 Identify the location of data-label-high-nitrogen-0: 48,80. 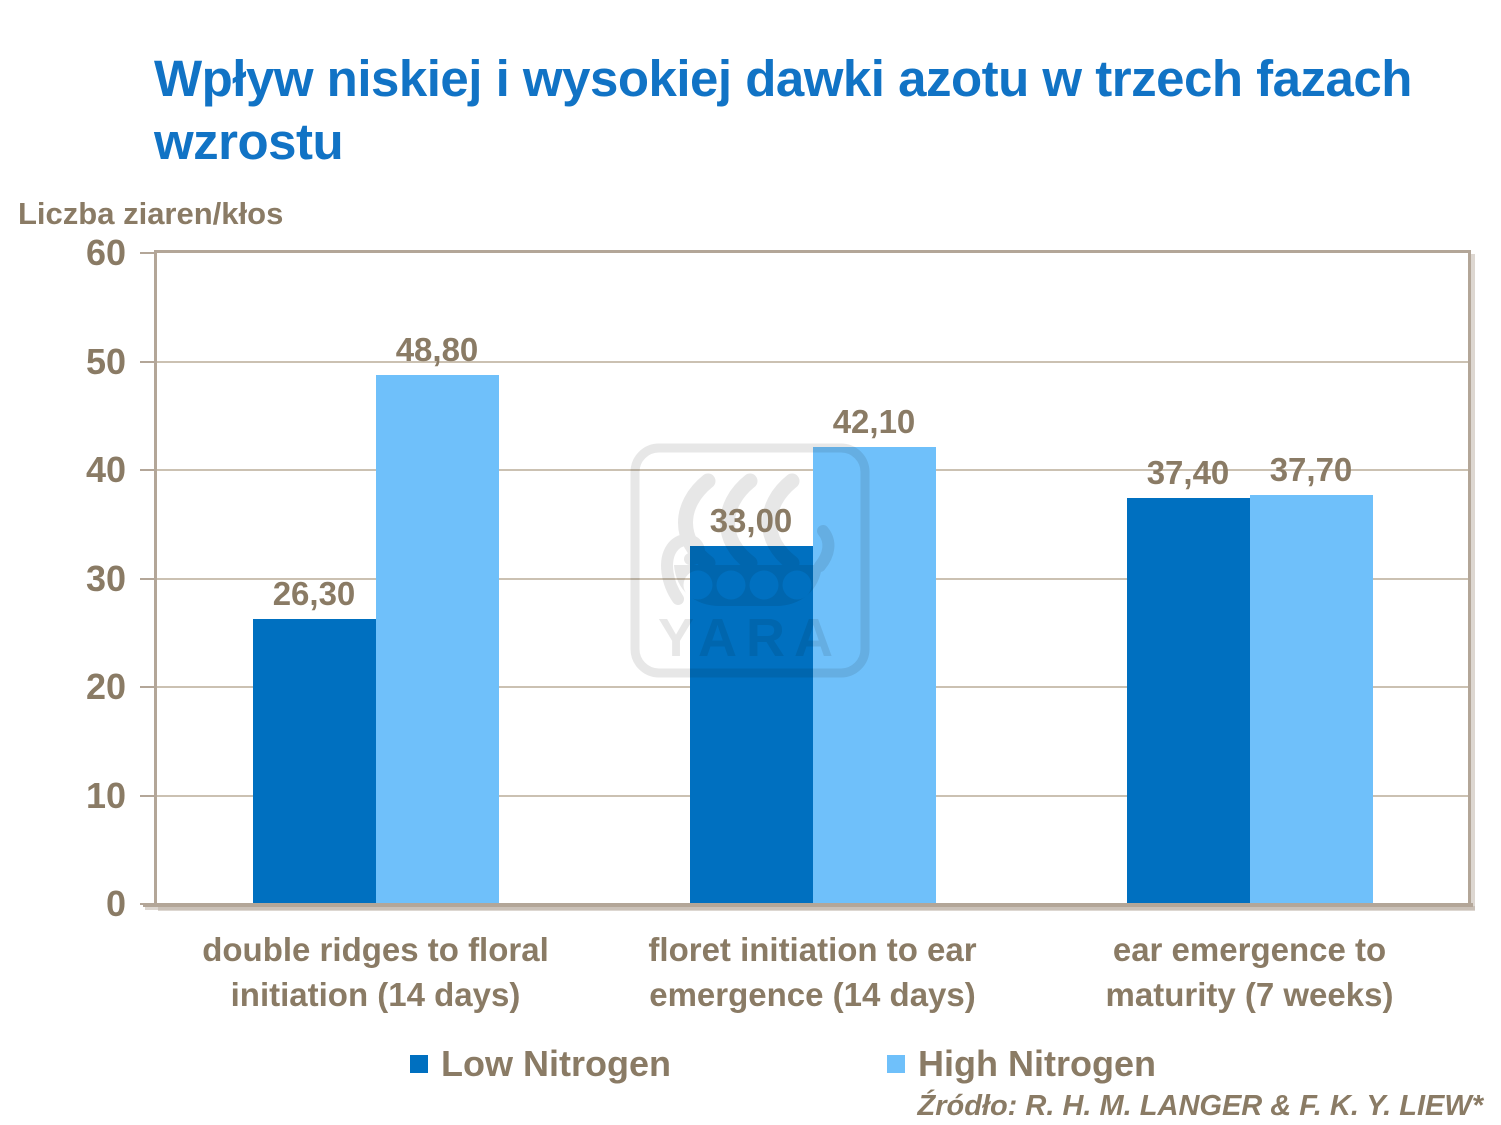
(437, 349).